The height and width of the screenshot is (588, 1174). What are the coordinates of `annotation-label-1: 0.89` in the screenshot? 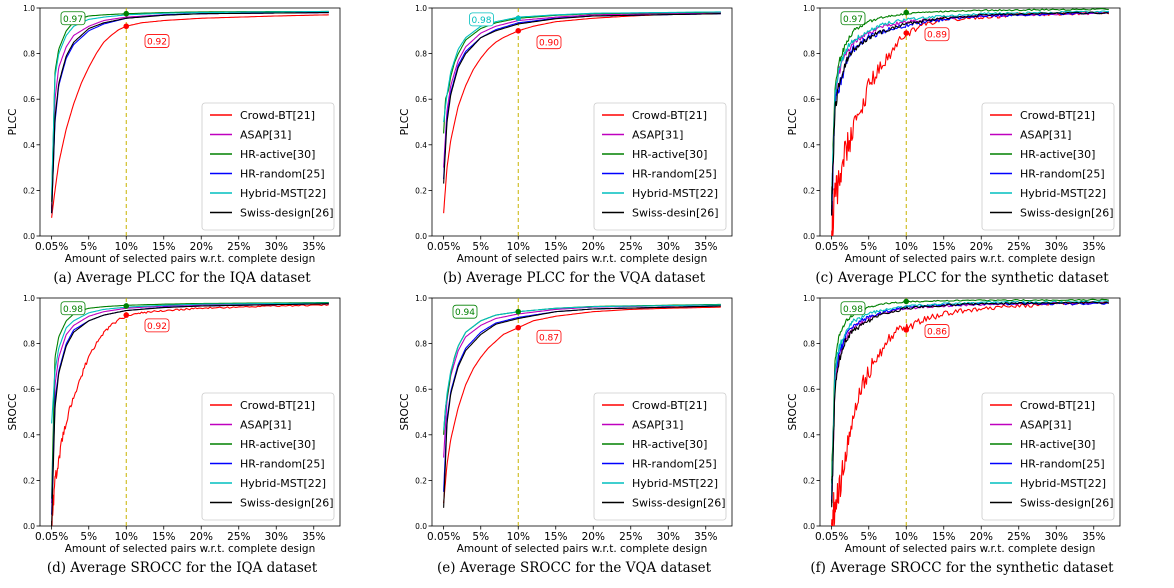 It's located at (937, 36).